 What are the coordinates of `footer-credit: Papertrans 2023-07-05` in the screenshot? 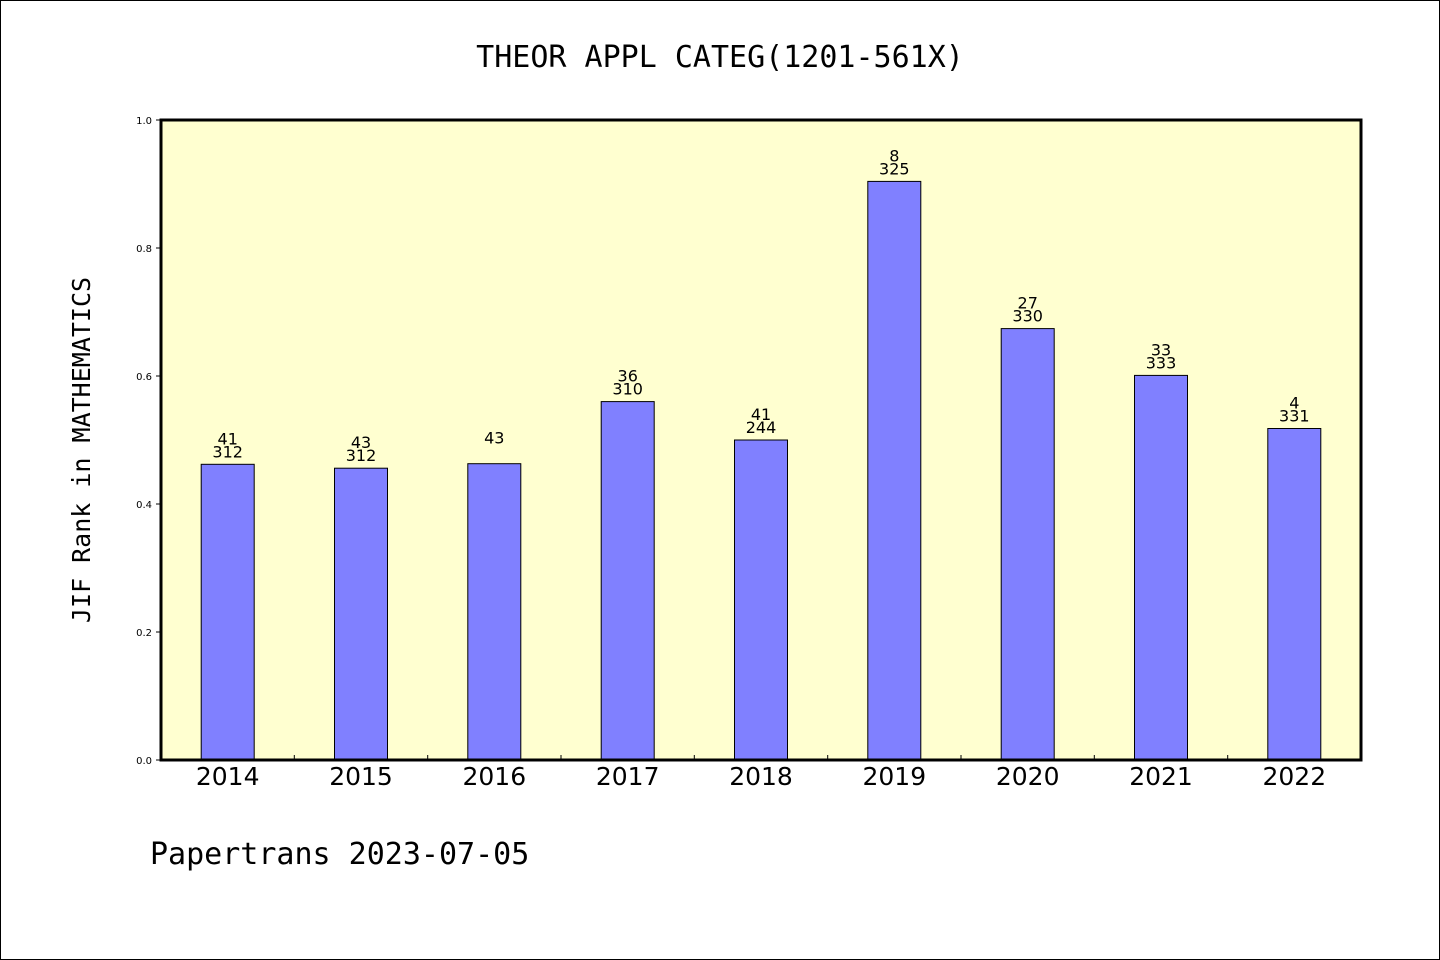 It's located at (339, 854).